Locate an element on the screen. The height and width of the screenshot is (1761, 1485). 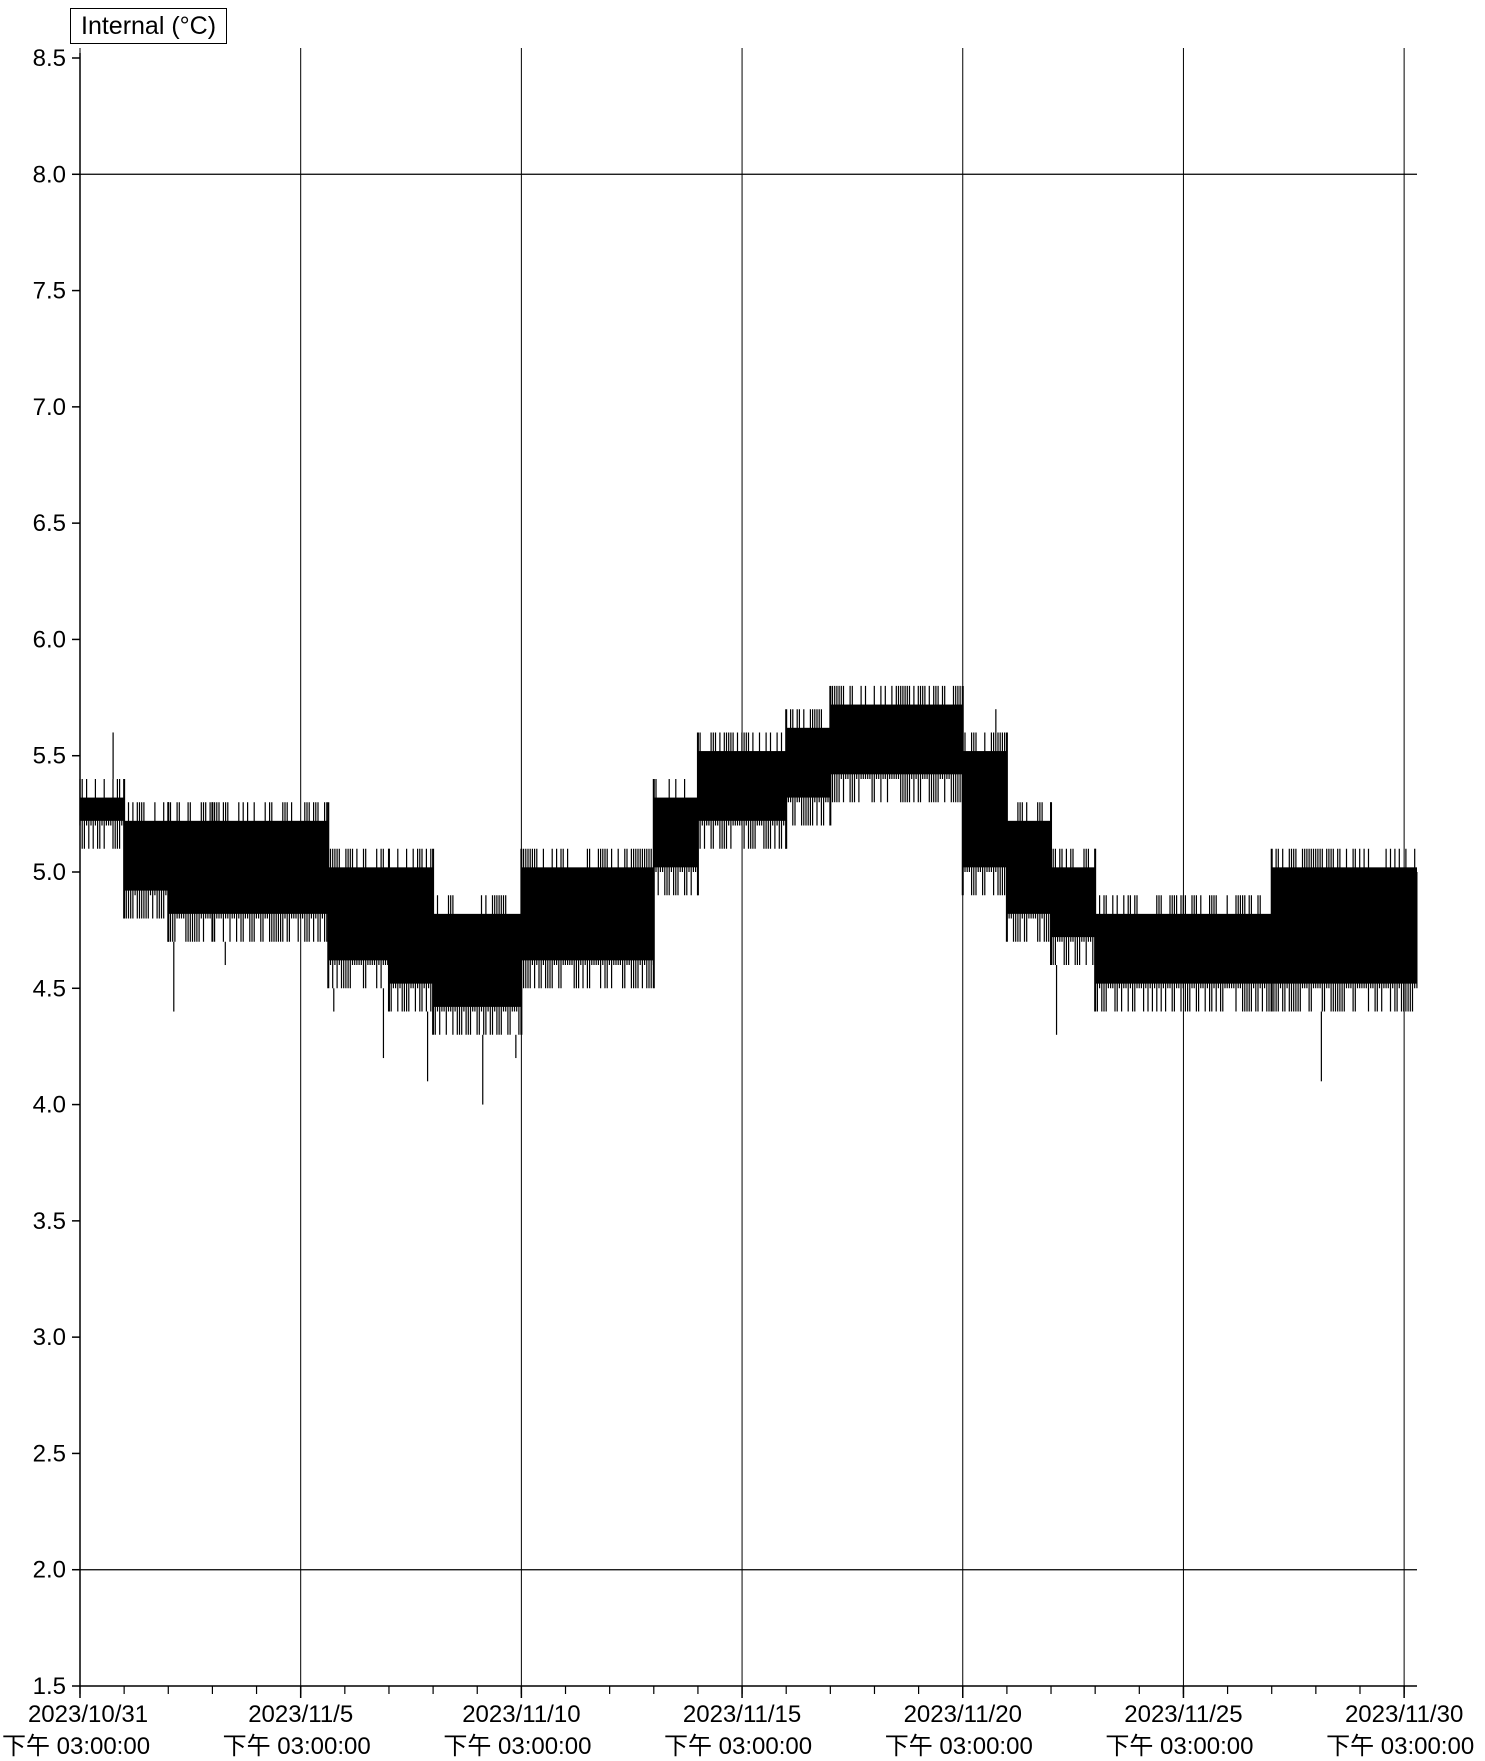
x-tick-date-label: 2023/11/10 is located at coordinates (521, 1714).